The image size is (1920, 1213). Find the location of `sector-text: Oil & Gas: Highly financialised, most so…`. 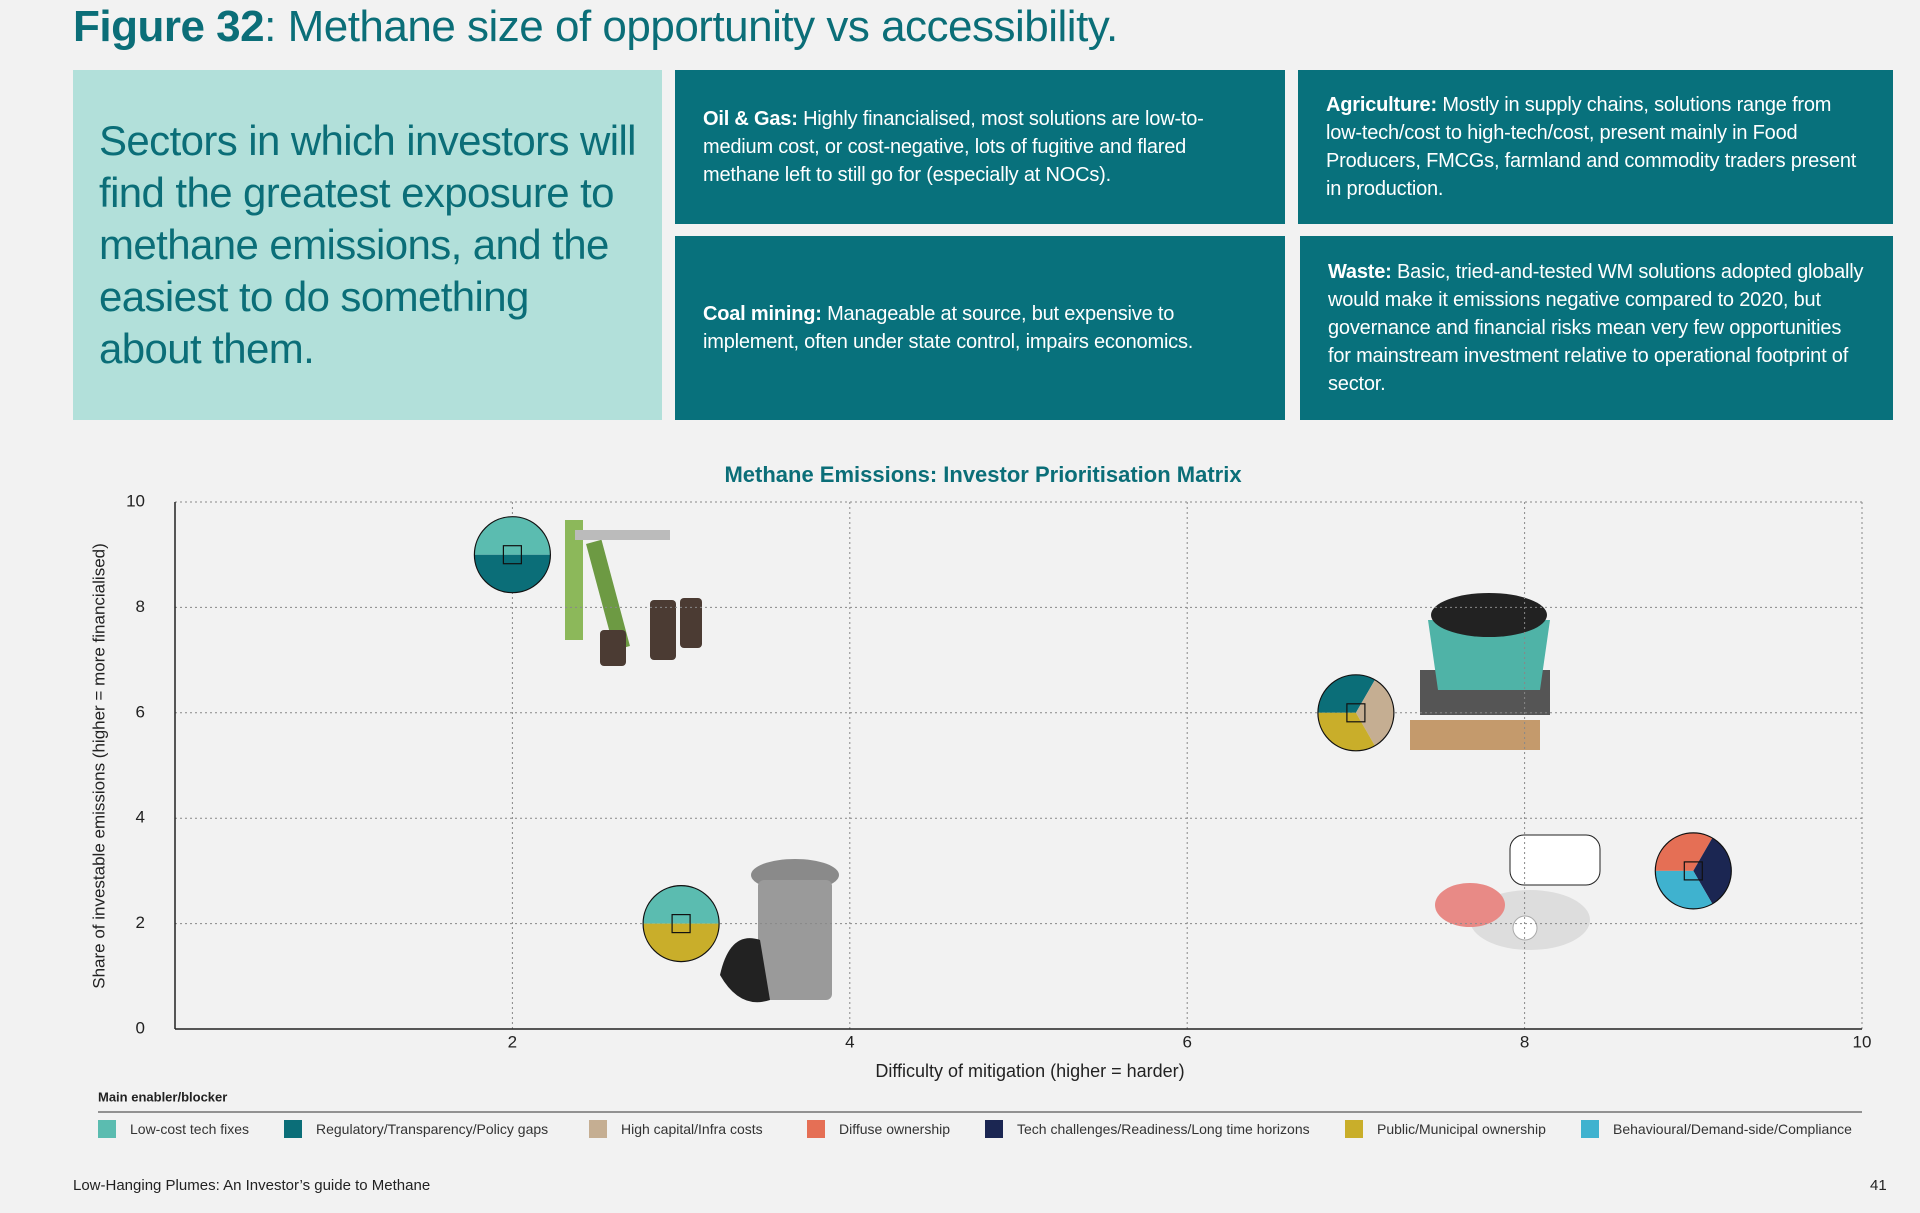

sector-text: Oil & Gas: Highly financialised, most so… is located at coordinates (980, 147).